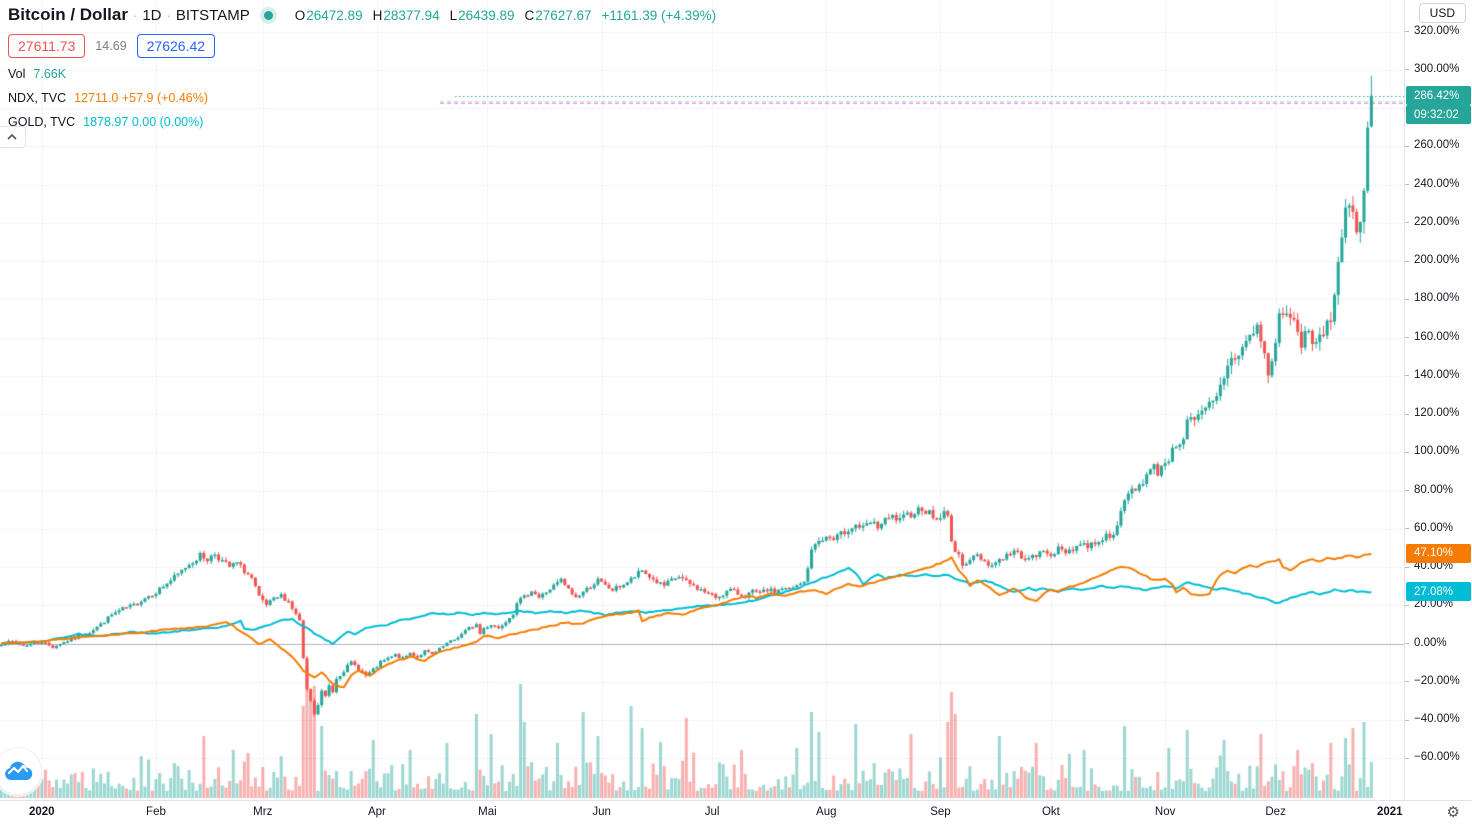 Image resolution: width=1472 pixels, height=824 pixels. Describe the element at coordinates (141, 98) in the screenshot. I see `study-value: 12711.0 +57.9 (+0.46%)` at that location.